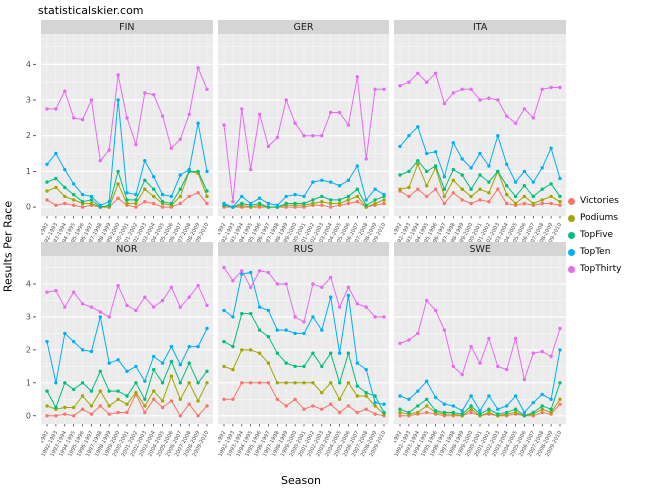  I want to click on facet-strip-5: RUS, so click(303, 249).